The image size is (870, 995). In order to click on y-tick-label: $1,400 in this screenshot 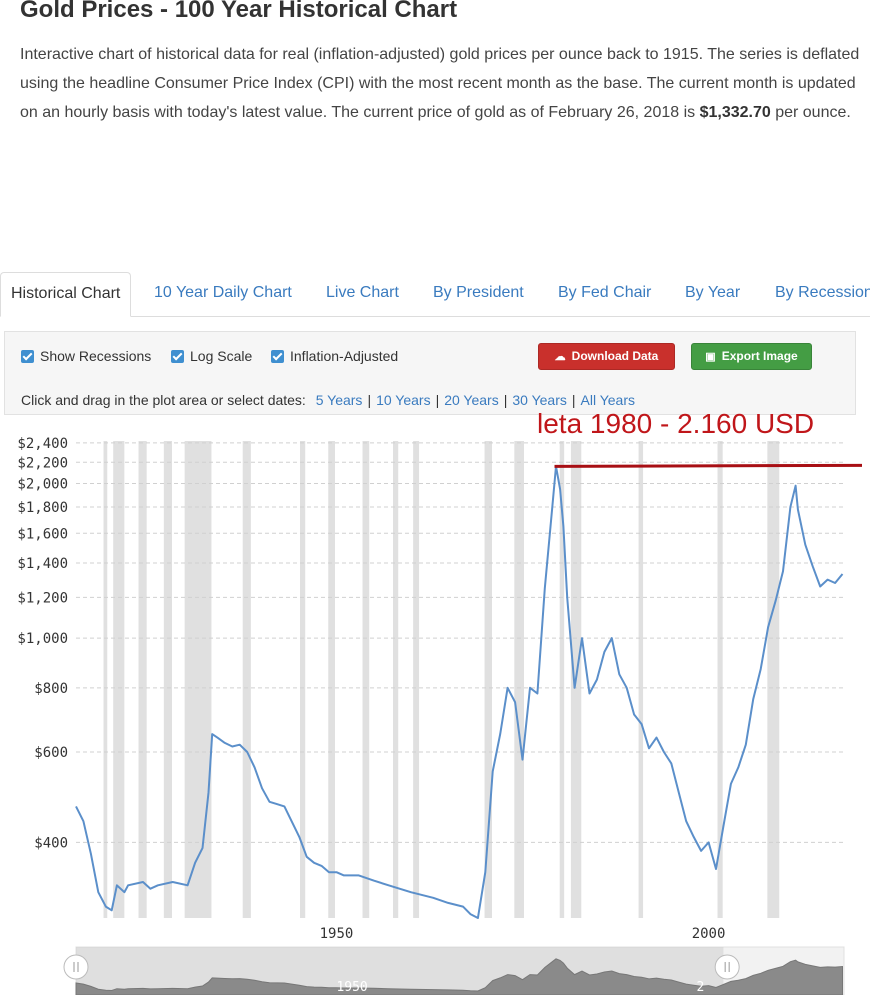, I will do `click(42, 564)`.